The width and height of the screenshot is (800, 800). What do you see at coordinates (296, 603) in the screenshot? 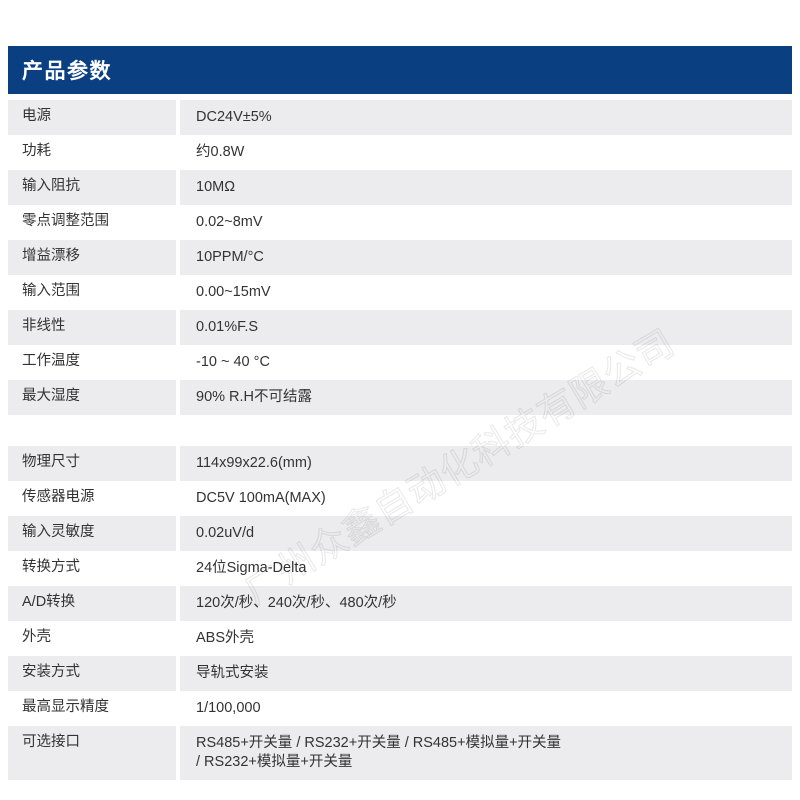
I see `spec-value: 120次/秒、240次/秒、480次/秒` at bounding box center [296, 603].